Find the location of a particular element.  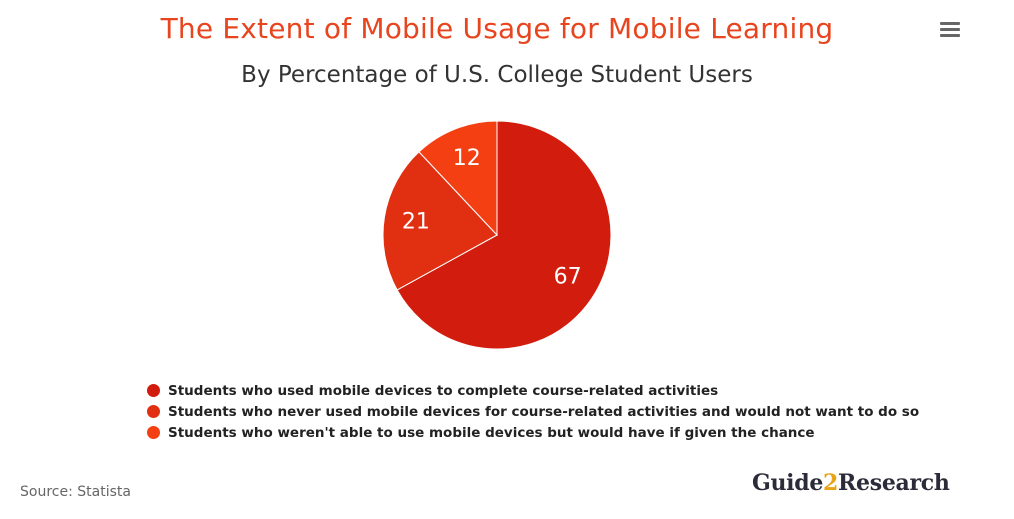

pie-slice-label-0: 67 is located at coordinates (568, 276).